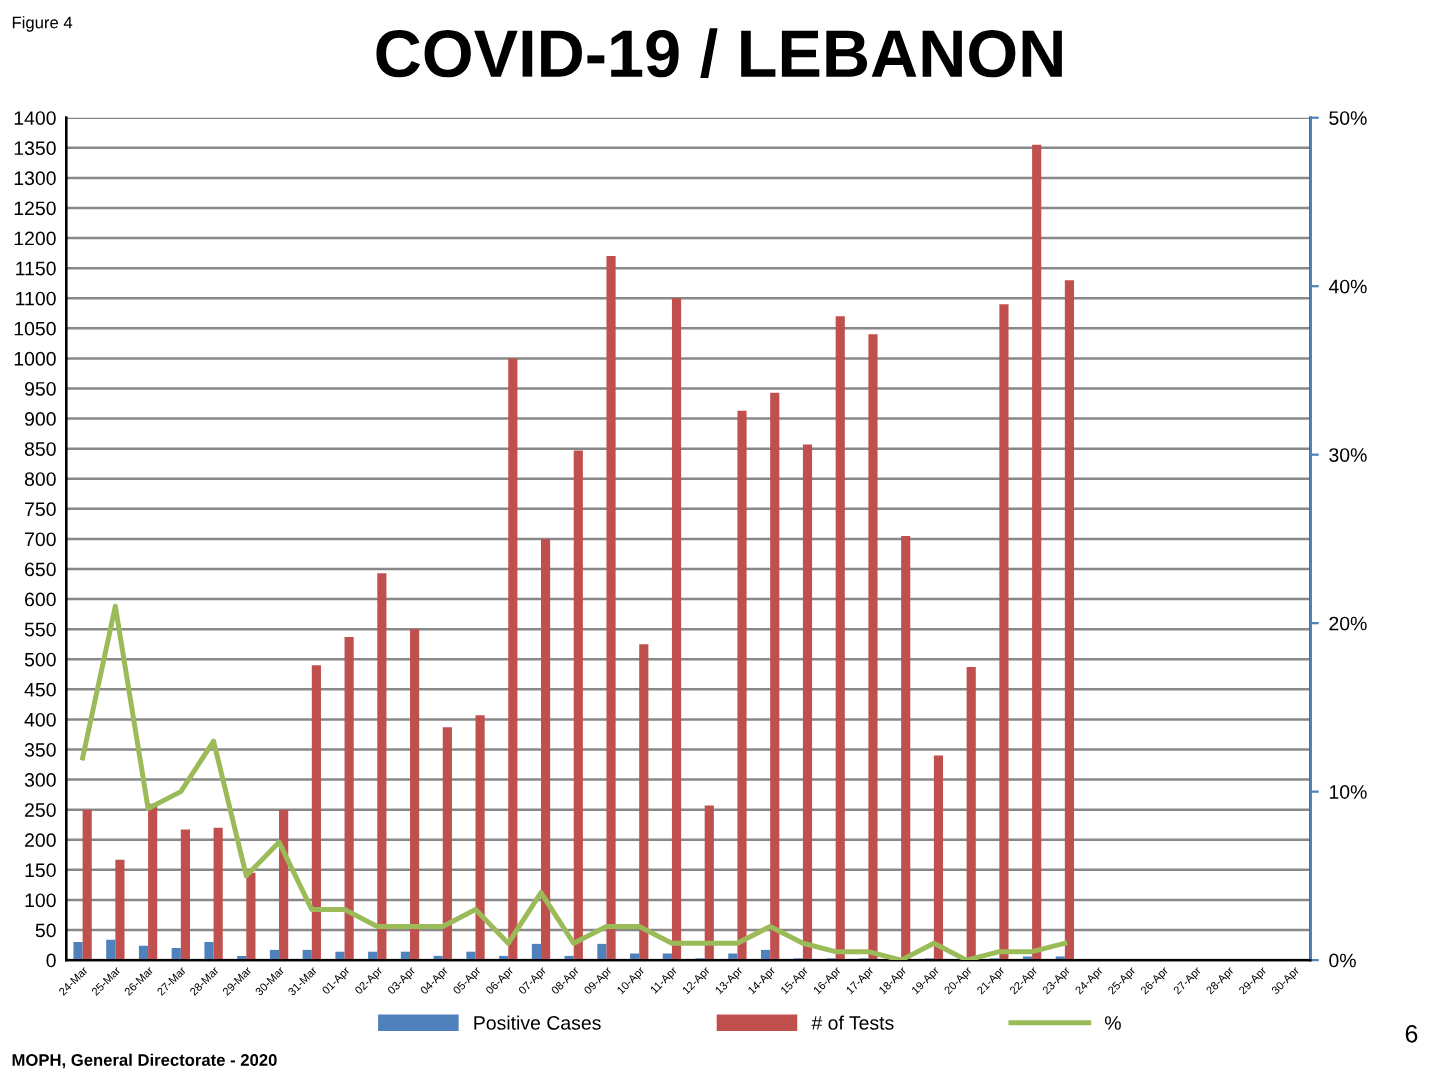  What do you see at coordinates (1348, 118) in the screenshot?
I see `y2-tick-label: 50%` at bounding box center [1348, 118].